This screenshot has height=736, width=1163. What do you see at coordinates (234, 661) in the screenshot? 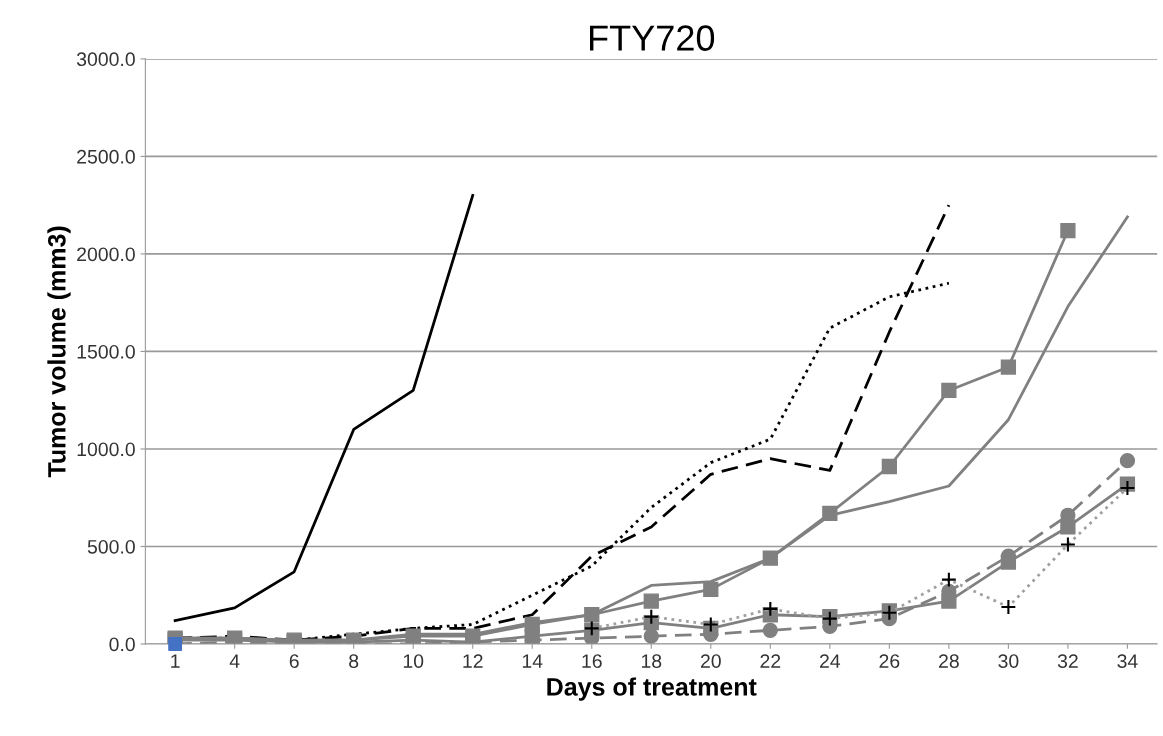
I see `x-tick-label: 4` at bounding box center [234, 661].